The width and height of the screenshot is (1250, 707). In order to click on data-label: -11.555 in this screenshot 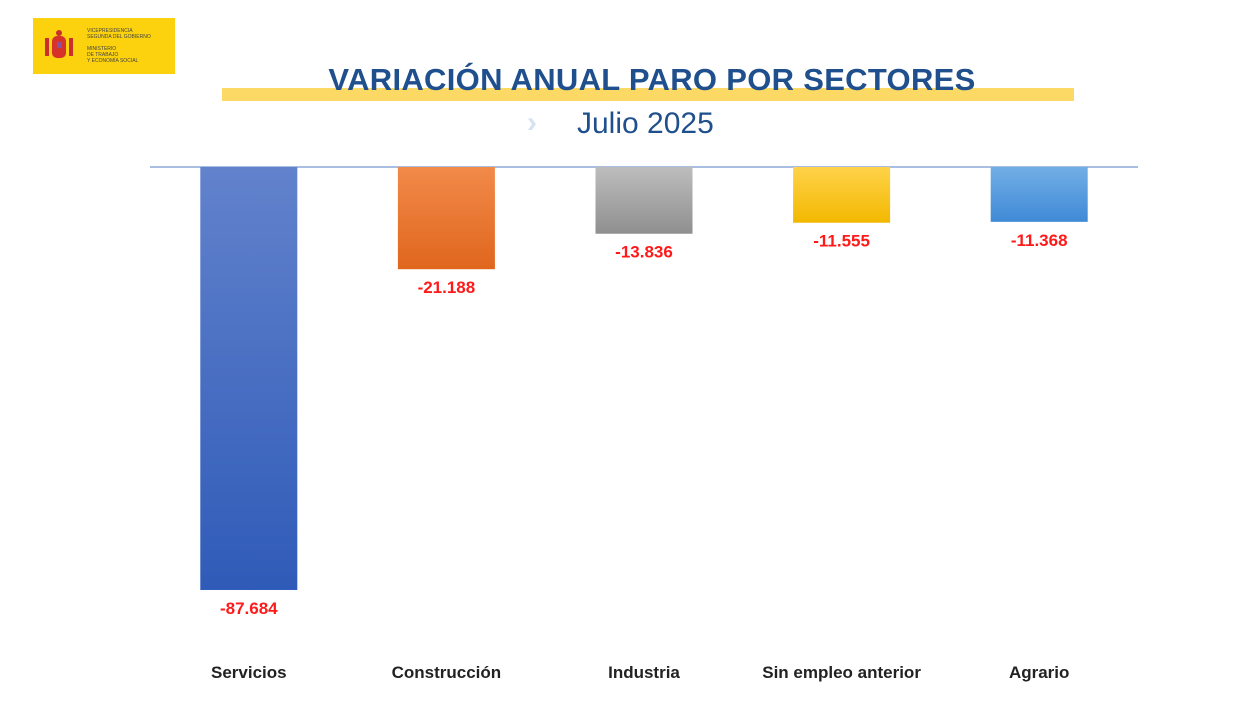, I will do `click(841, 241)`.